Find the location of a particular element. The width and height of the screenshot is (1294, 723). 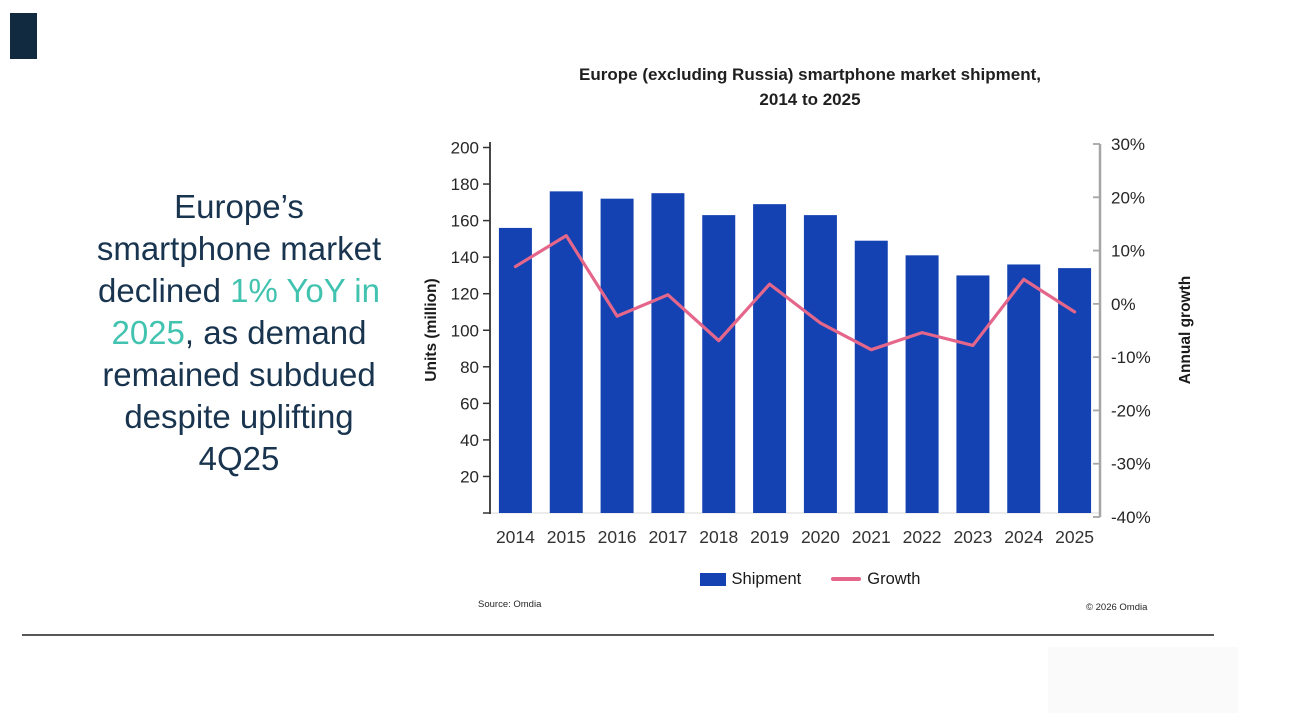

svg-text: 2023 is located at coordinates (972, 537).